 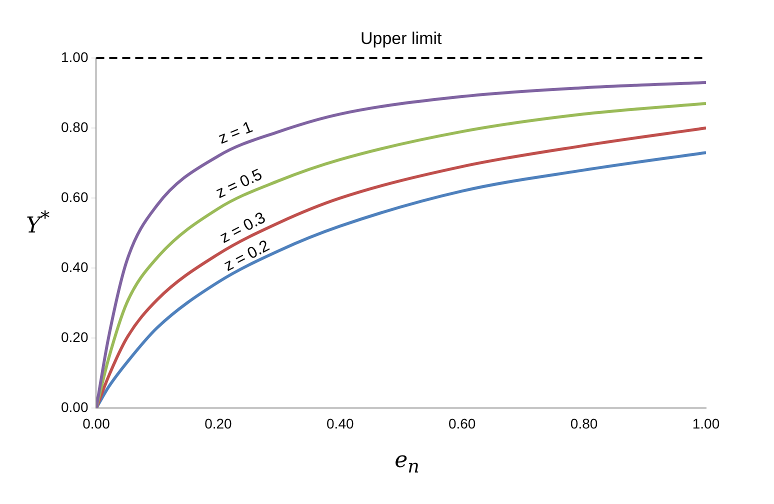 I want to click on y-tick-label: 0.20, so click(x=74, y=337).